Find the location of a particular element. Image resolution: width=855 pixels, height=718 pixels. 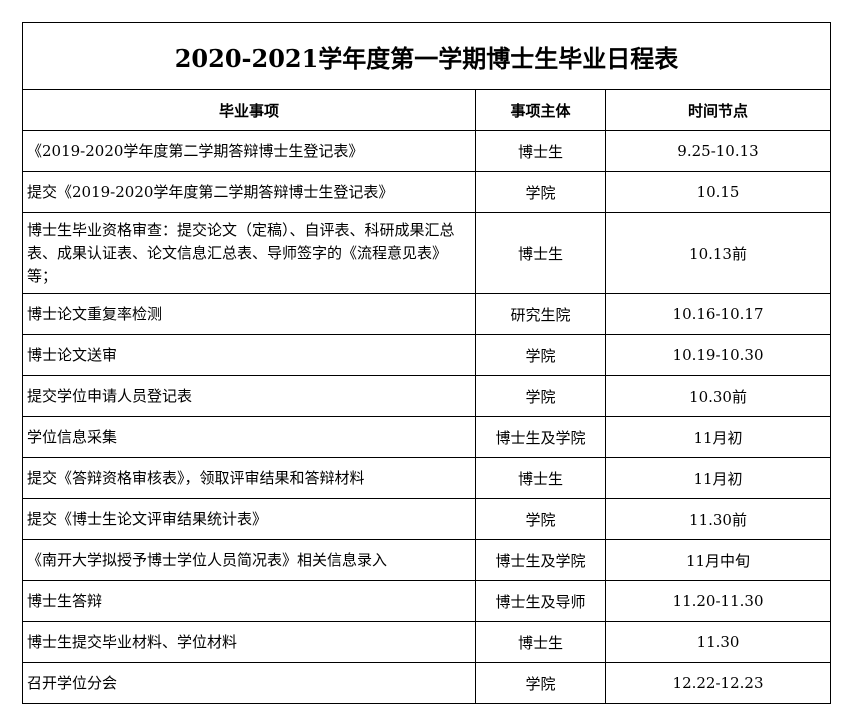

table-row: 学位信息采集 博士生及学院 11月初 is located at coordinates (427, 437).